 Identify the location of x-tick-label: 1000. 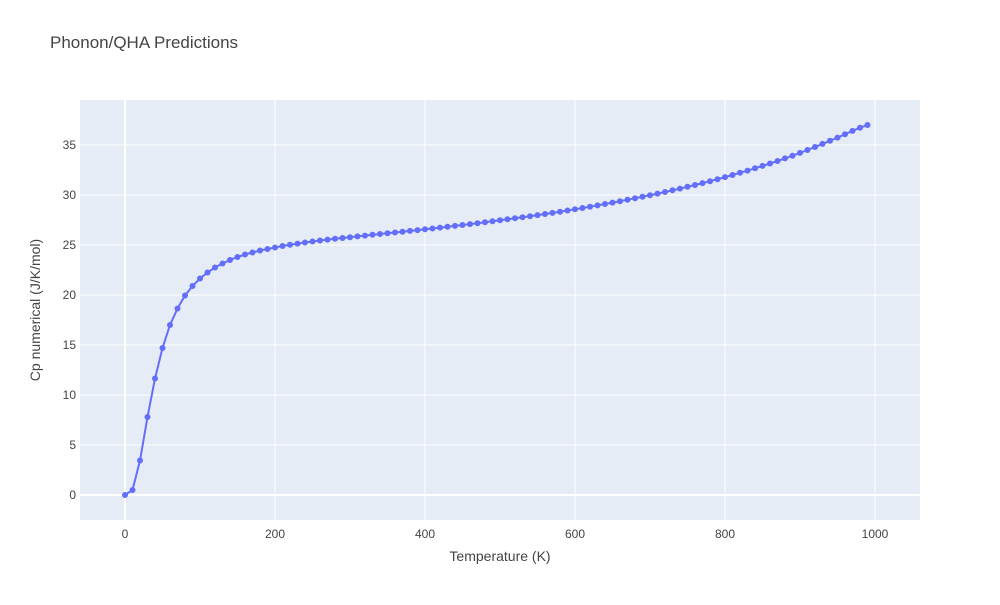
(875, 534).